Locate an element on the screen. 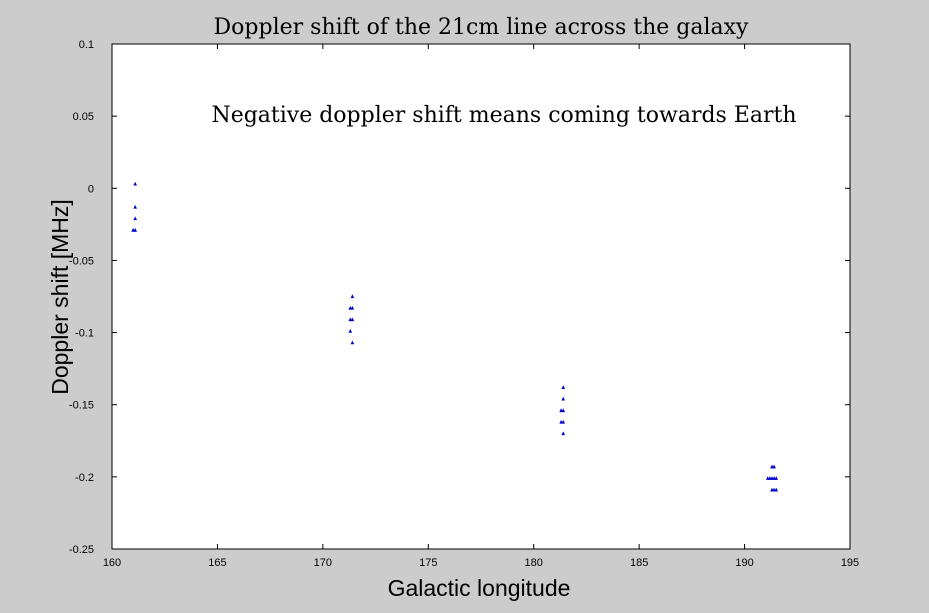 The width and height of the screenshot is (929, 613). y-tick-label: 0 is located at coordinates (91, 189).